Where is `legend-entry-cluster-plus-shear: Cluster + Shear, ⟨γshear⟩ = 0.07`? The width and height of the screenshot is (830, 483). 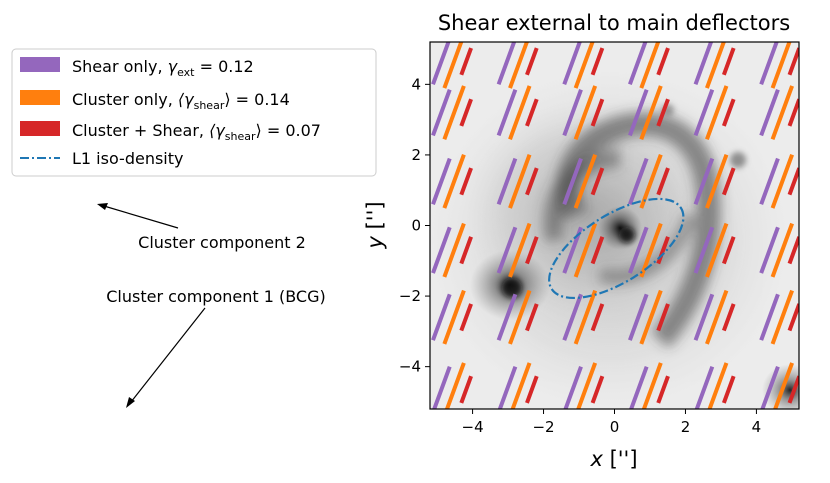
legend-entry-cluster-plus-shear: Cluster + Shear, ⟨γshear⟩ = 0.07 is located at coordinates (196, 132).